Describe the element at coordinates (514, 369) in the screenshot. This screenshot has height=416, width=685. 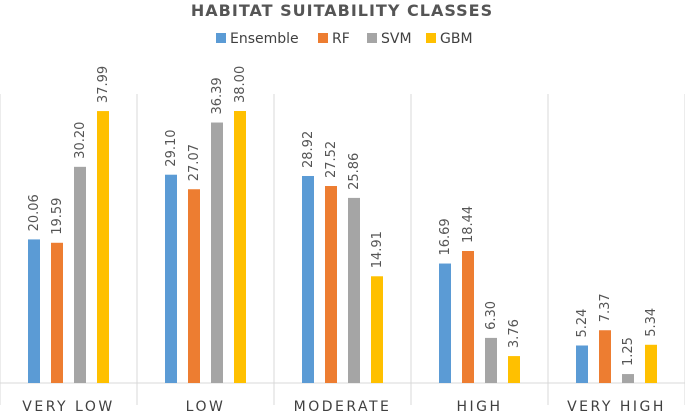
I see `bar-gbm-high` at that location.